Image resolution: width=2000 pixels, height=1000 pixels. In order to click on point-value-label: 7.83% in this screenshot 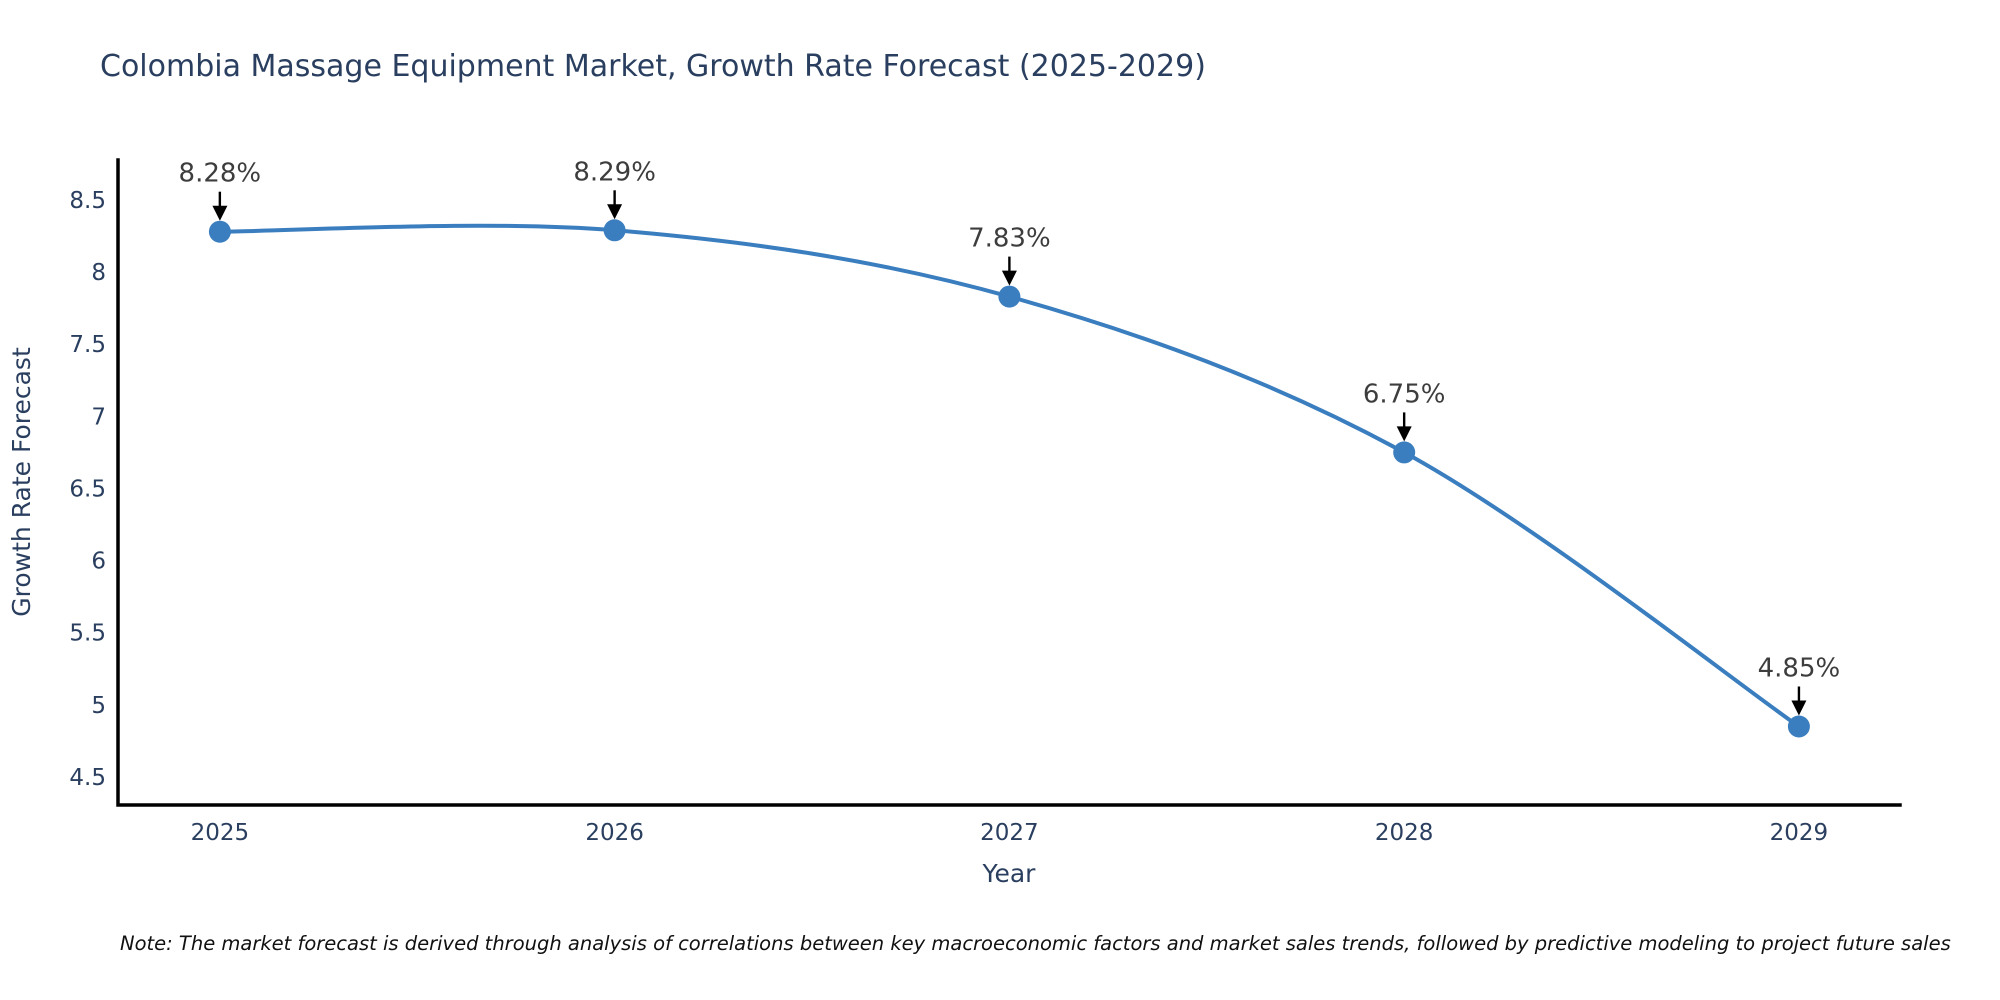, I will do `click(1009, 239)`.